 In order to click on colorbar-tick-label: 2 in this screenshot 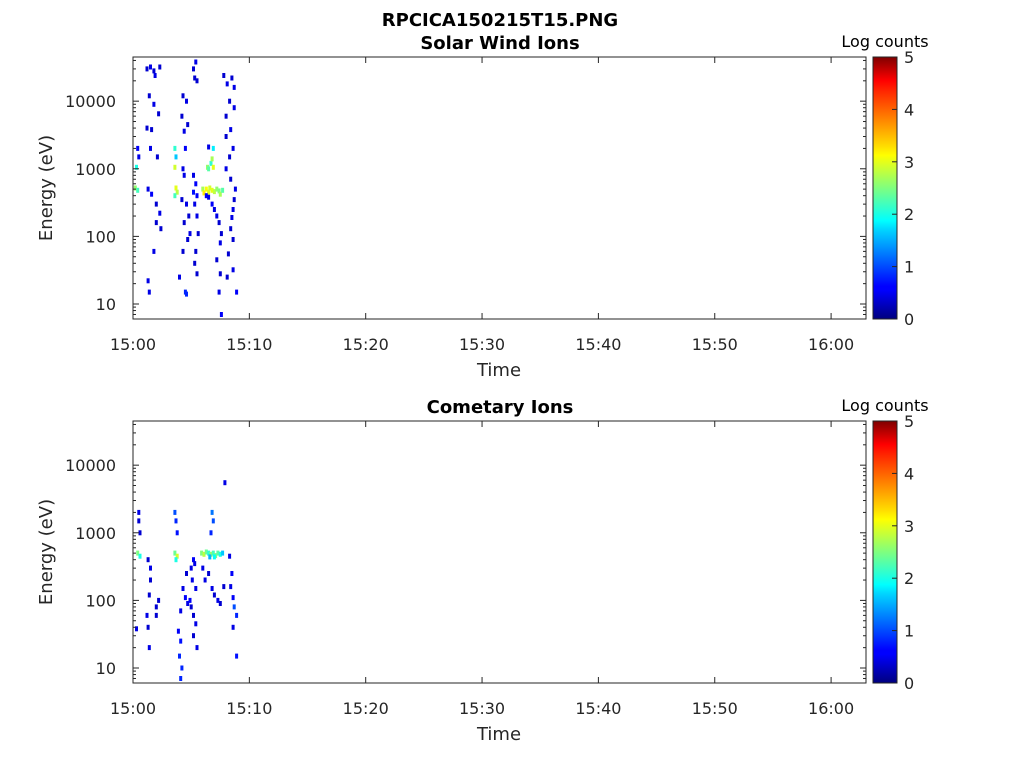, I will do `click(909, 214)`.